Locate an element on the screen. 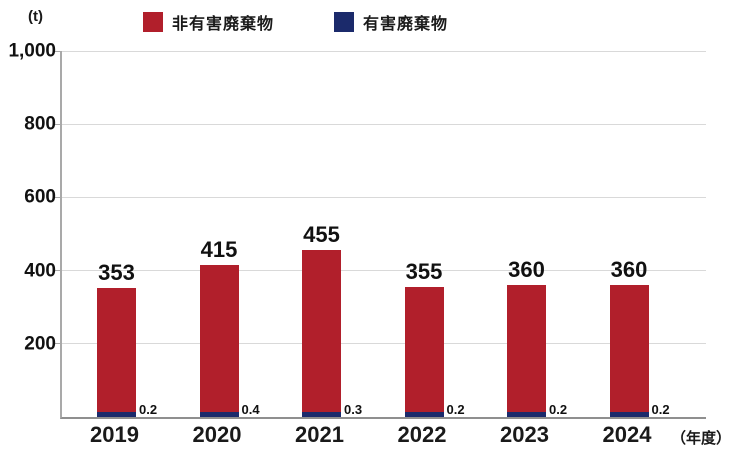 The width and height of the screenshot is (733, 452). legend-item-nonhazardous: 非有害廃棄物 is located at coordinates (208, 22).